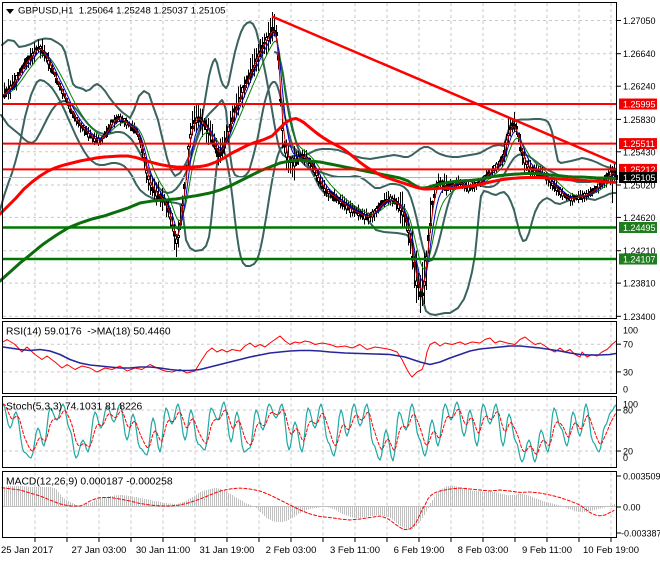 The image size is (660, 565). I want to click on svg-text: 1.25105, so click(639, 178).